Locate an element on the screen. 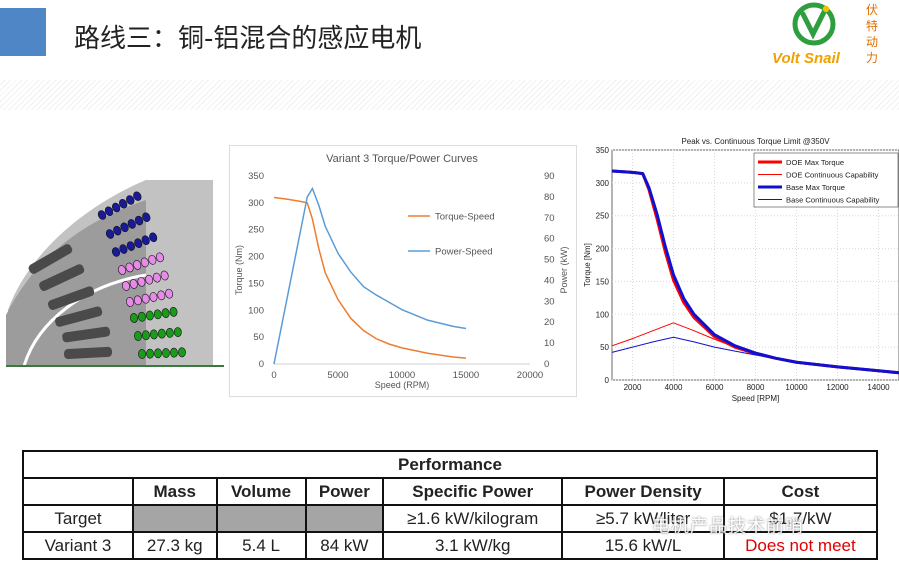  column-header: Volume is located at coordinates (261, 491).